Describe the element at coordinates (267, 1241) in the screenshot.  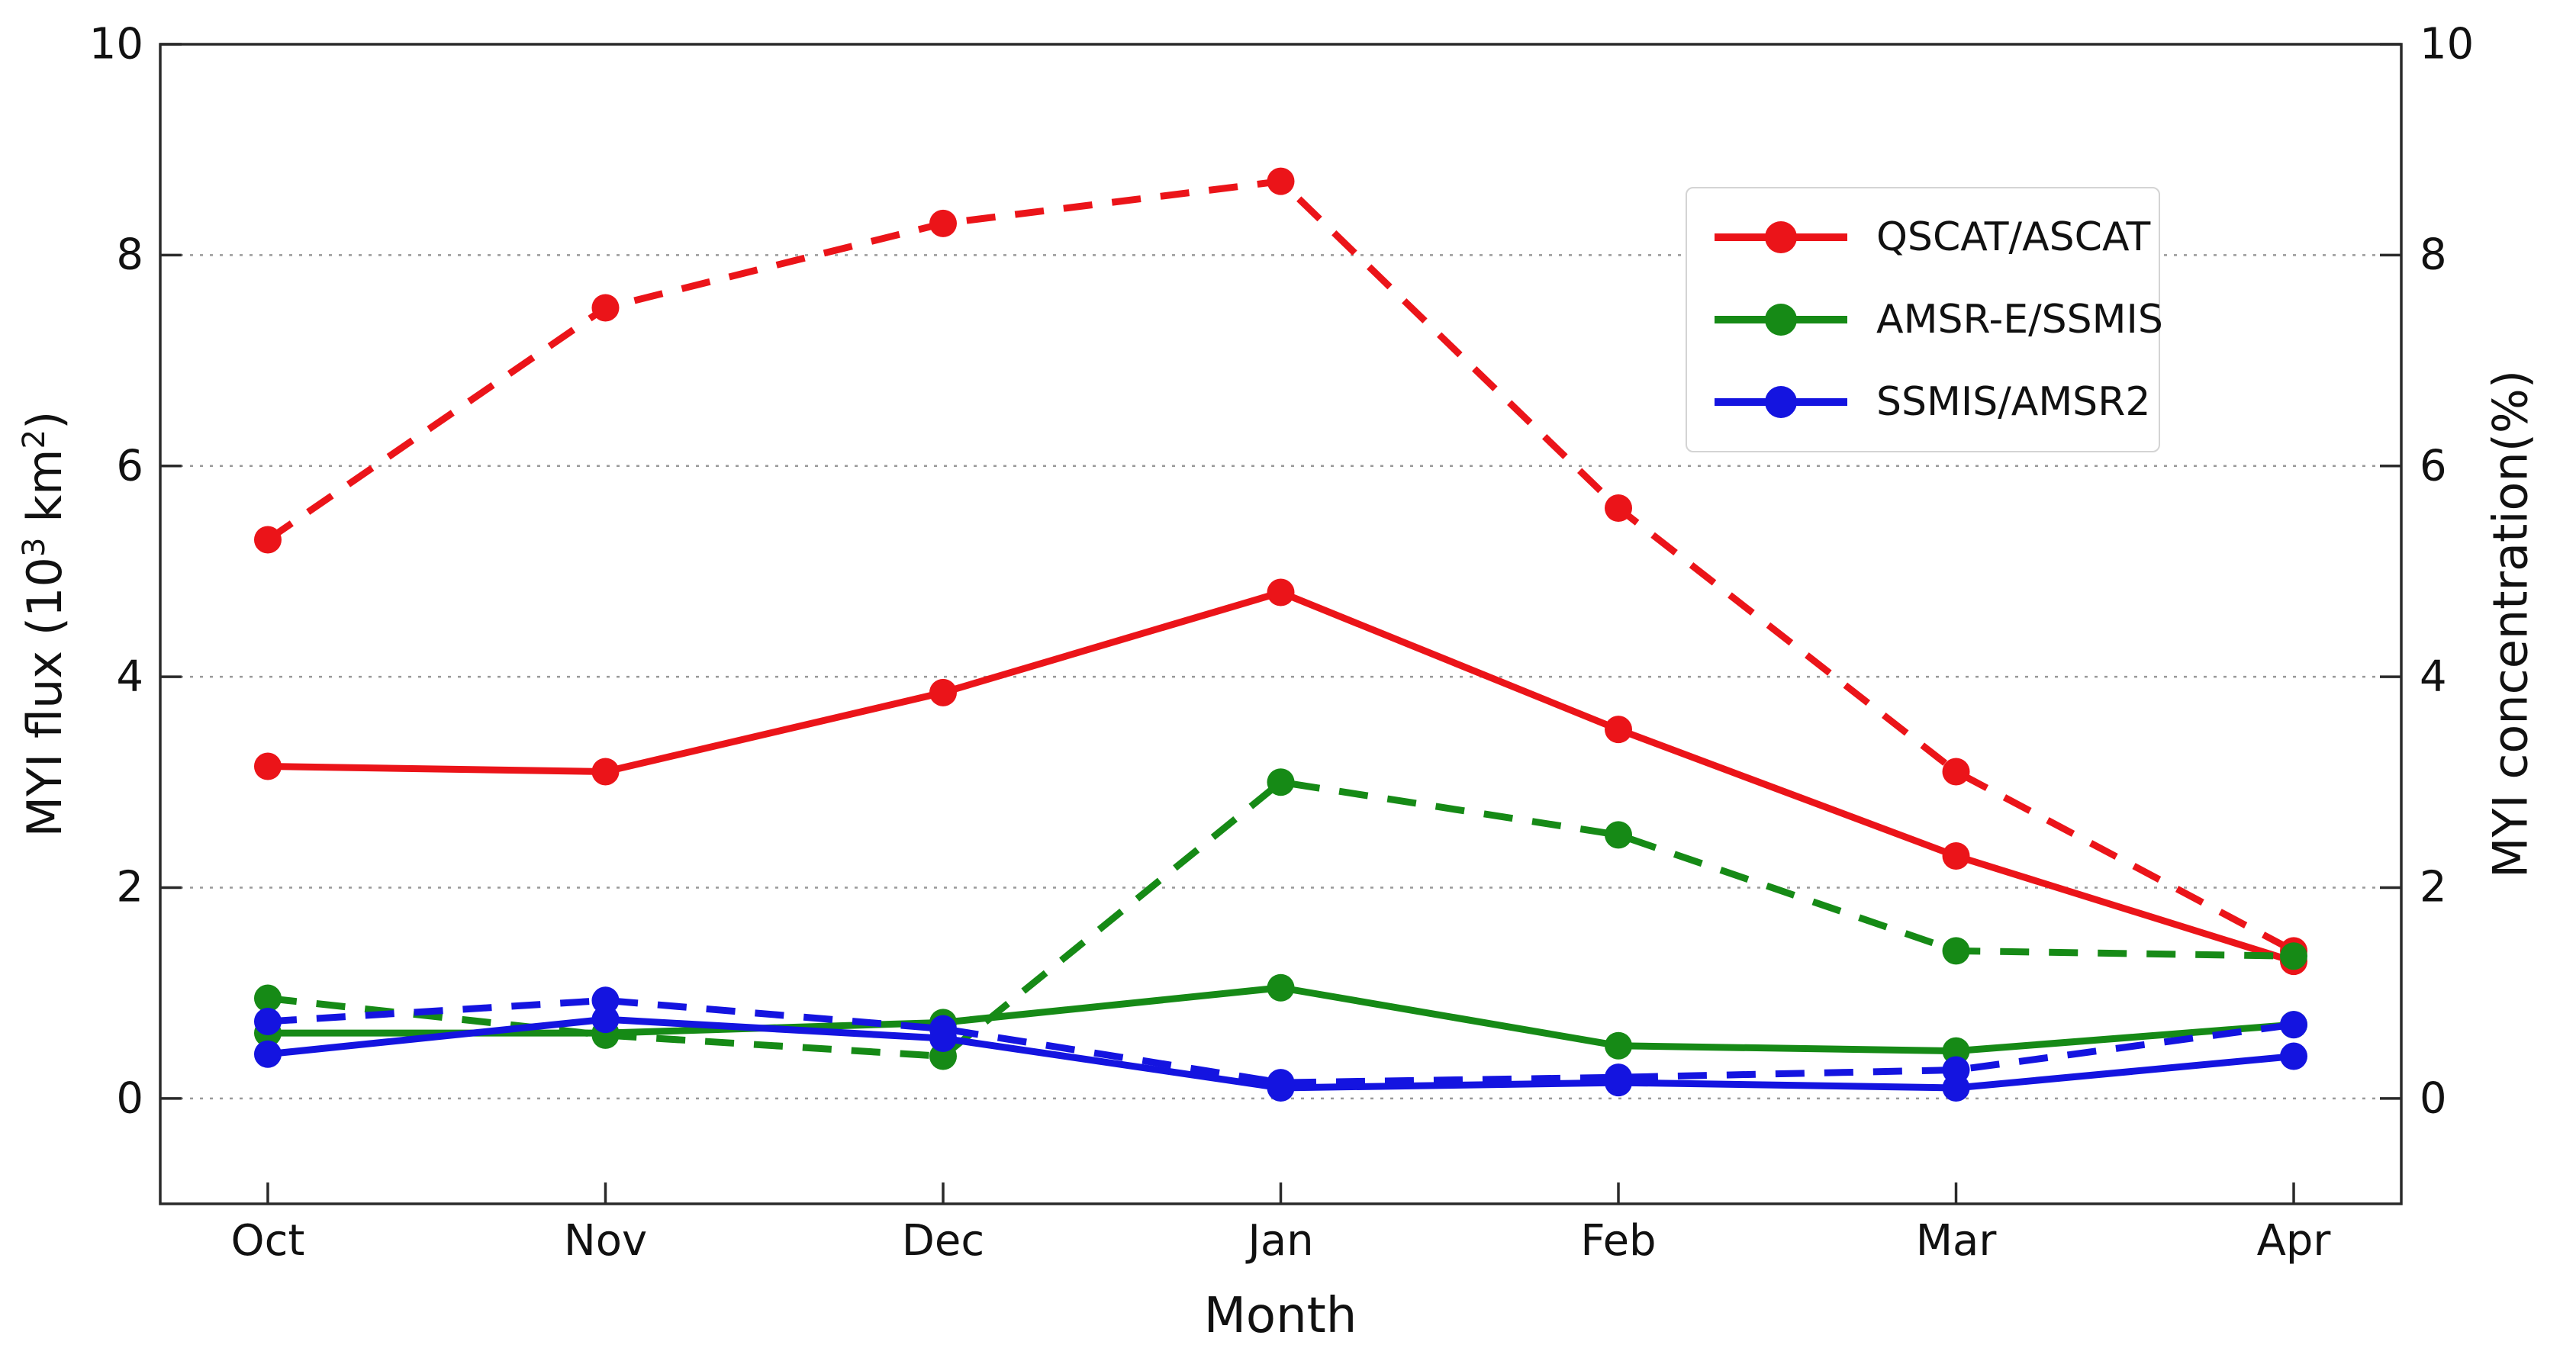
I see `x-tick-label-Oct: Oct` at that location.